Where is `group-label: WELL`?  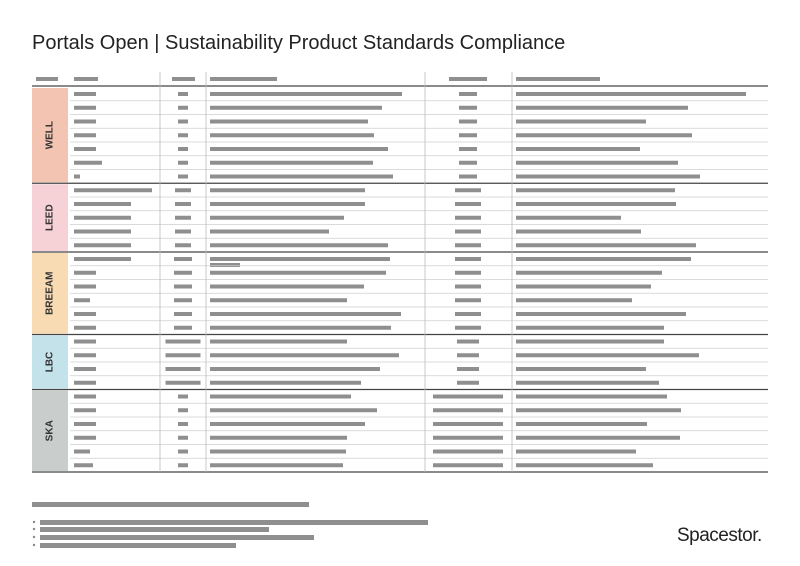 group-label: WELL is located at coordinates (50, 135).